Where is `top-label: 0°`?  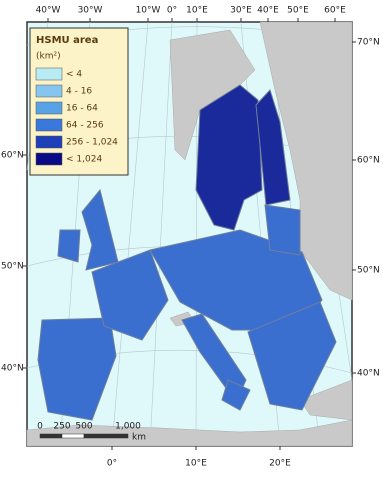 top-label: 0° is located at coordinates (172, 11).